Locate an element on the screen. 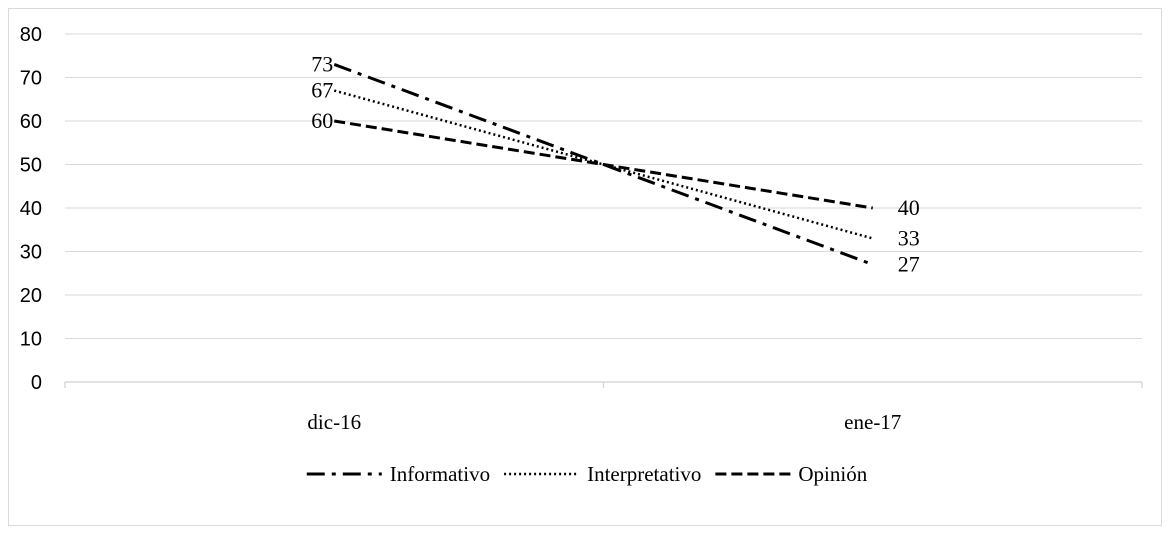 This screenshot has height=540, width=1174. y-tick-label: 0 is located at coordinates (36, 383).